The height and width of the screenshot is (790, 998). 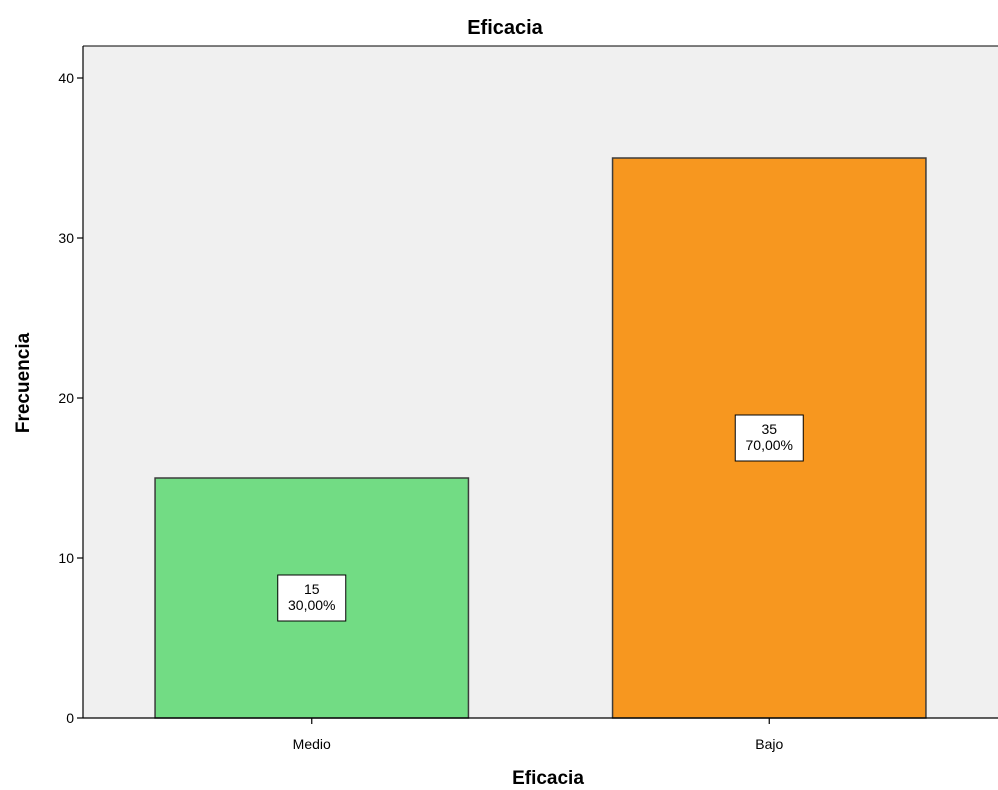 What do you see at coordinates (66, 398) in the screenshot?
I see `y-tick-label: 20` at bounding box center [66, 398].